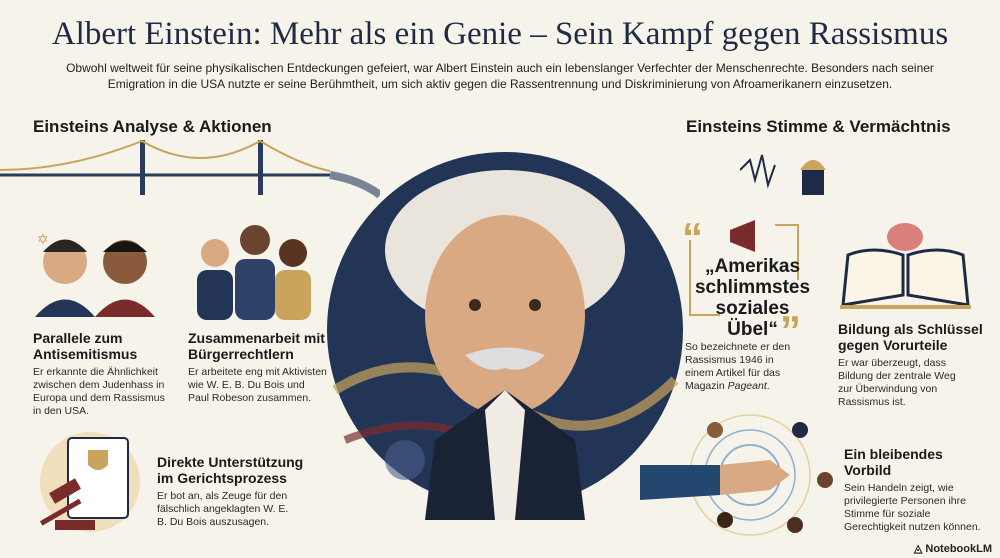  What do you see at coordinates (230, 470) in the screenshot?
I see `item-title-court: Direkte Unterstützung im Gerichtsprozess` at bounding box center [230, 470].